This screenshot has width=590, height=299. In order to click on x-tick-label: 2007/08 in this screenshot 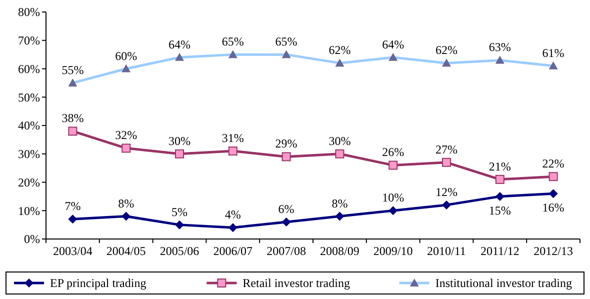, I will do `click(286, 251)`.